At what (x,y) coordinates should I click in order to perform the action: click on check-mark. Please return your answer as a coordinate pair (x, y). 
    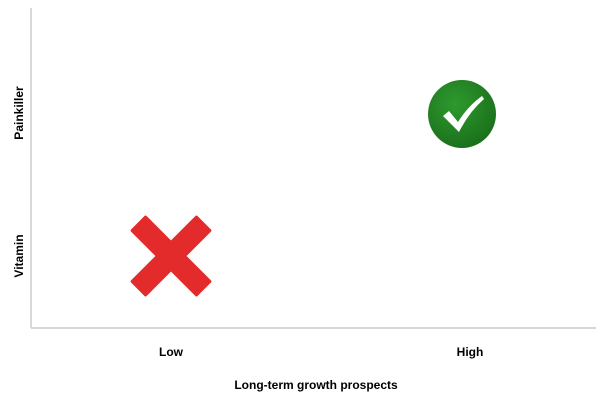
    Looking at the image, I should click on (463, 114).